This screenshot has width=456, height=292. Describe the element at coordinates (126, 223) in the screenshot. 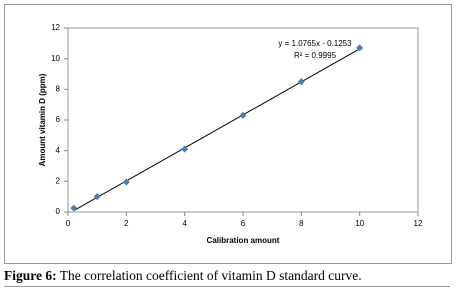

I see `x-tick-label: 2` at that location.